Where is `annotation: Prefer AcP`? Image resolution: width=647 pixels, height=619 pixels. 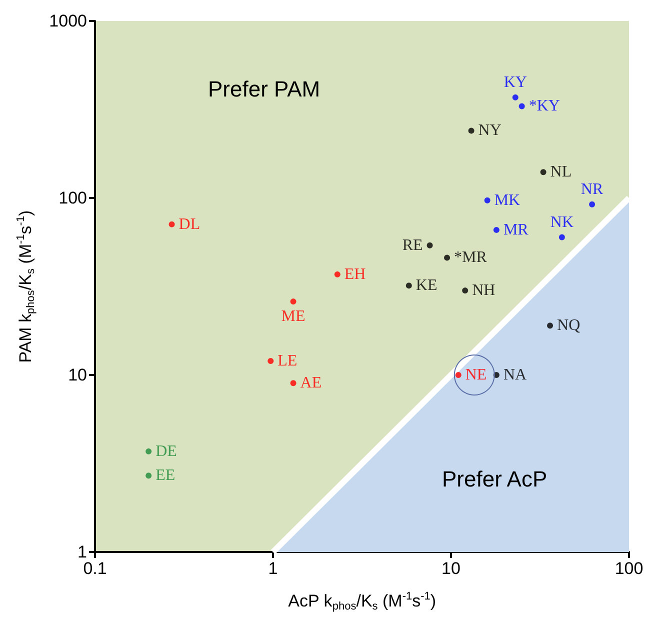
annotation: Prefer AcP is located at coordinates (495, 479).